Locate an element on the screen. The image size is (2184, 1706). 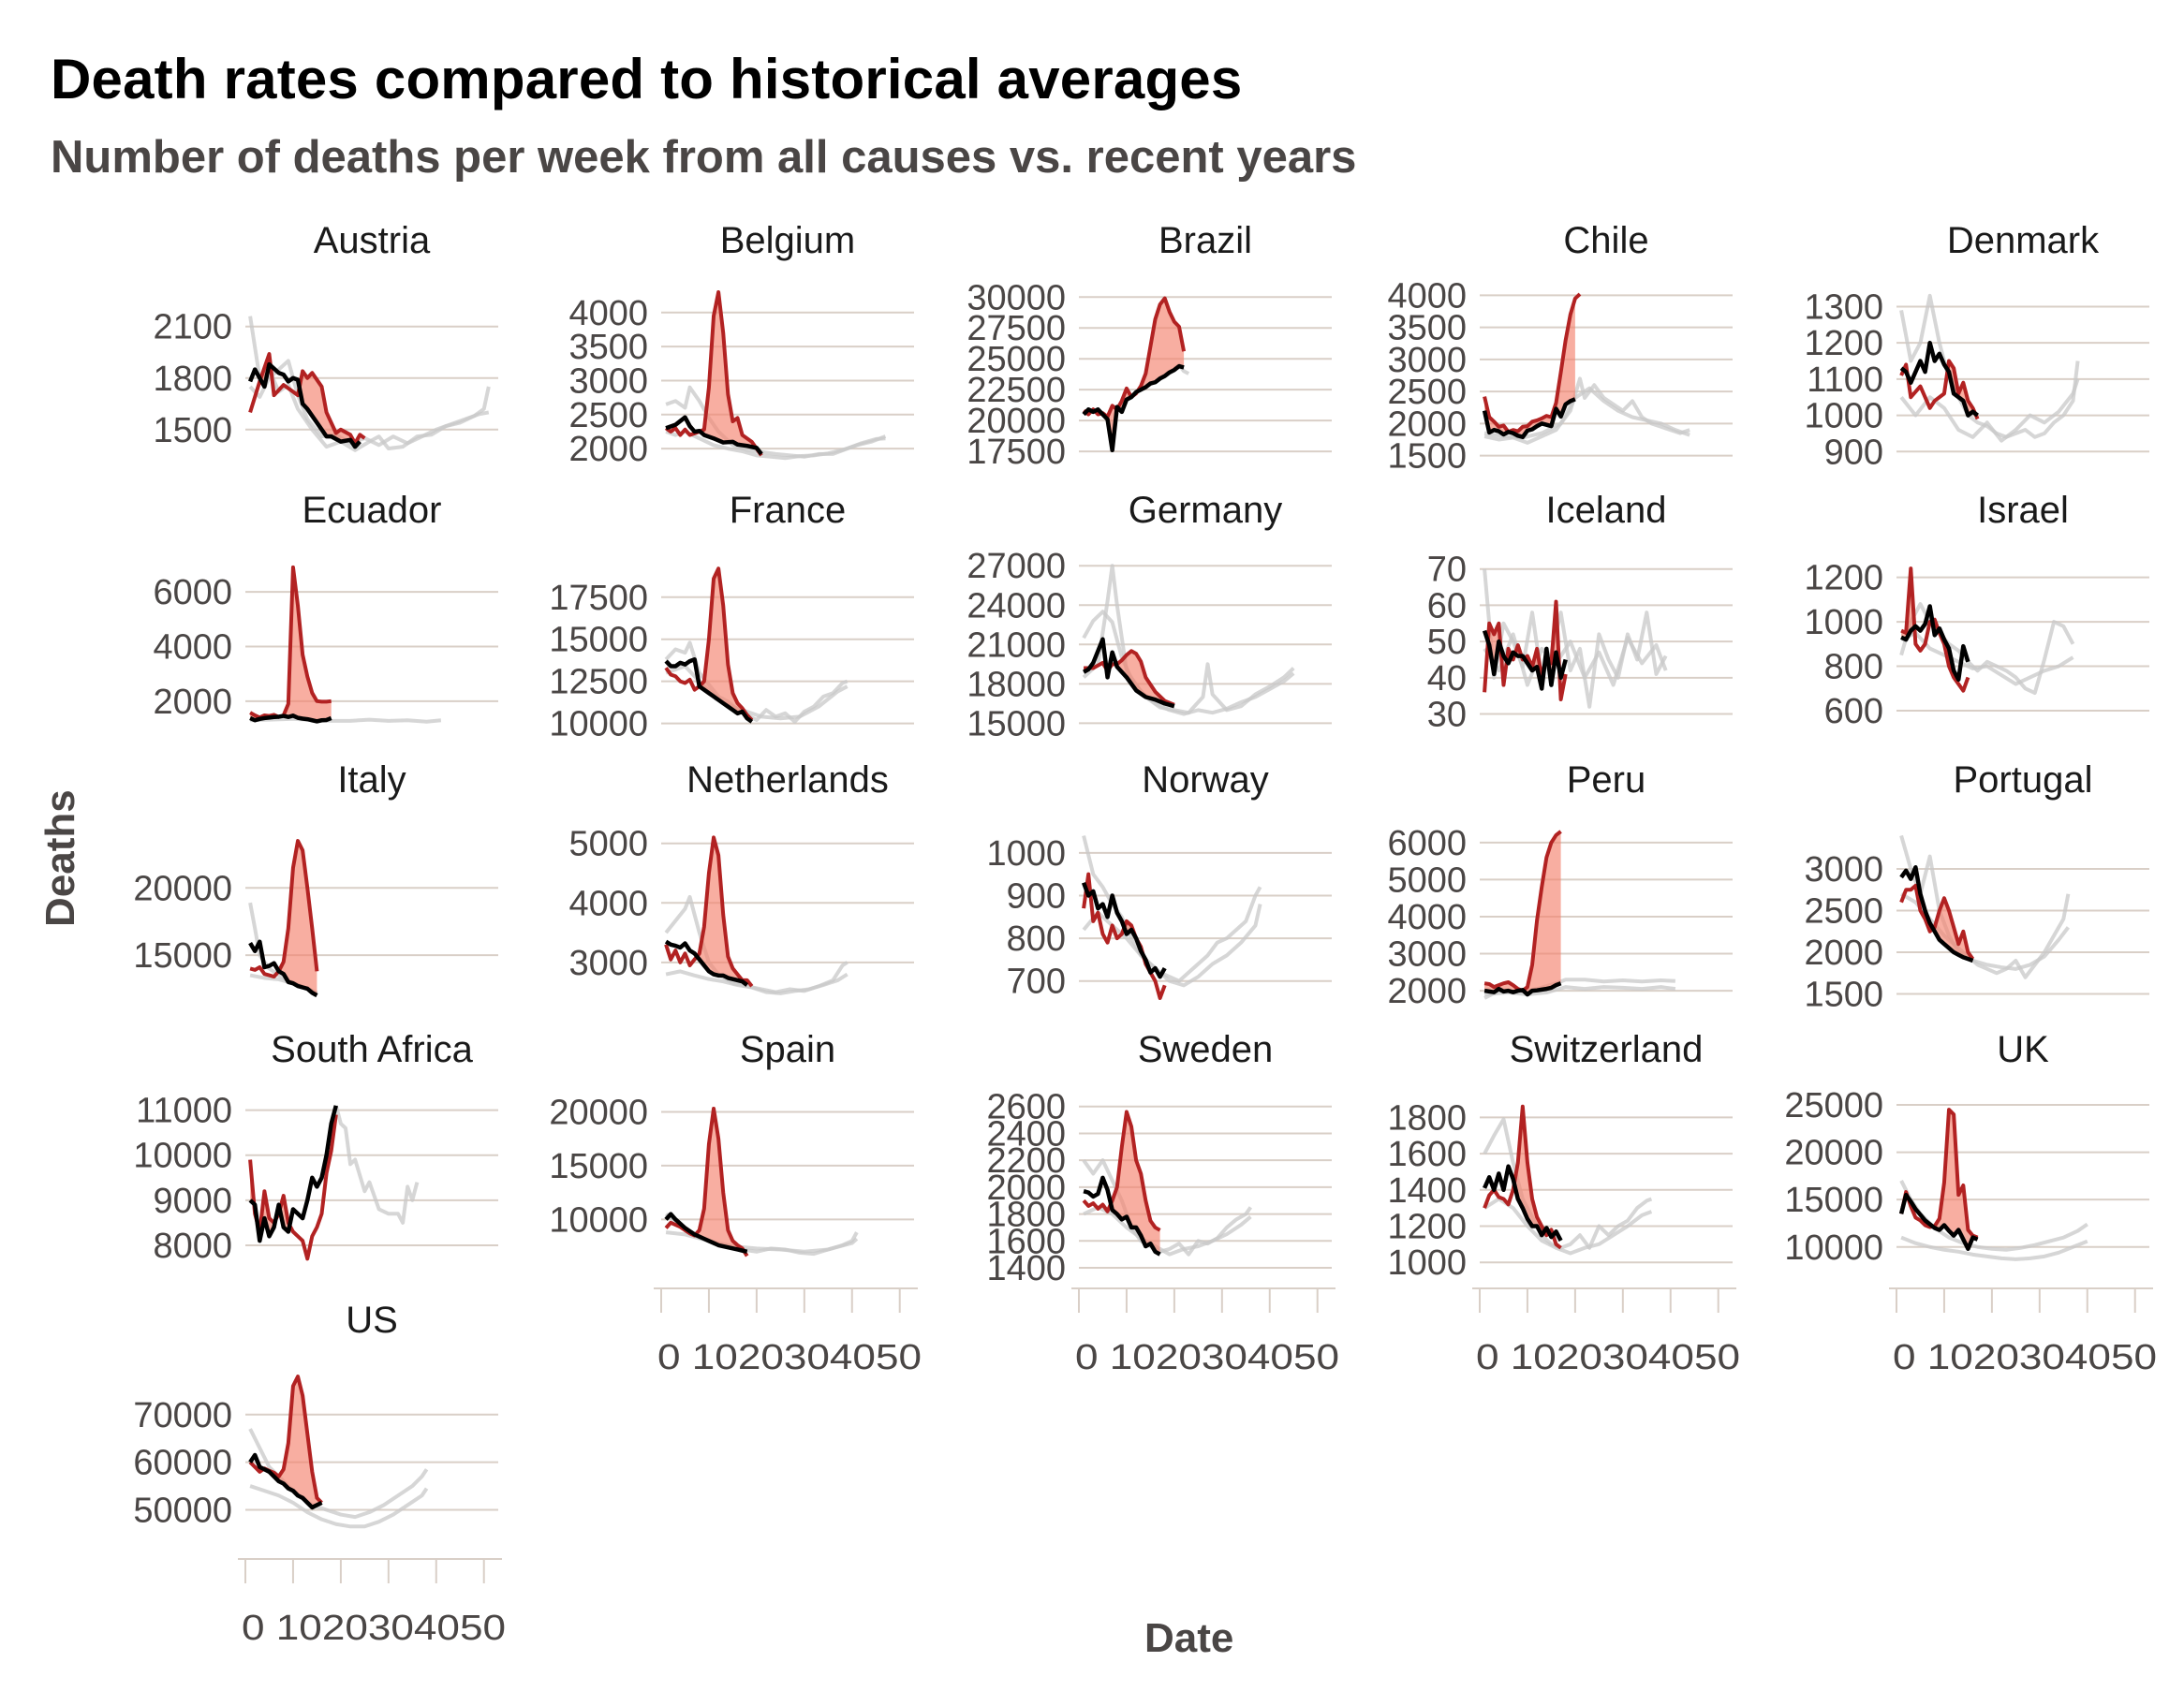
y-tick-label: 3500 is located at coordinates (608, 347).